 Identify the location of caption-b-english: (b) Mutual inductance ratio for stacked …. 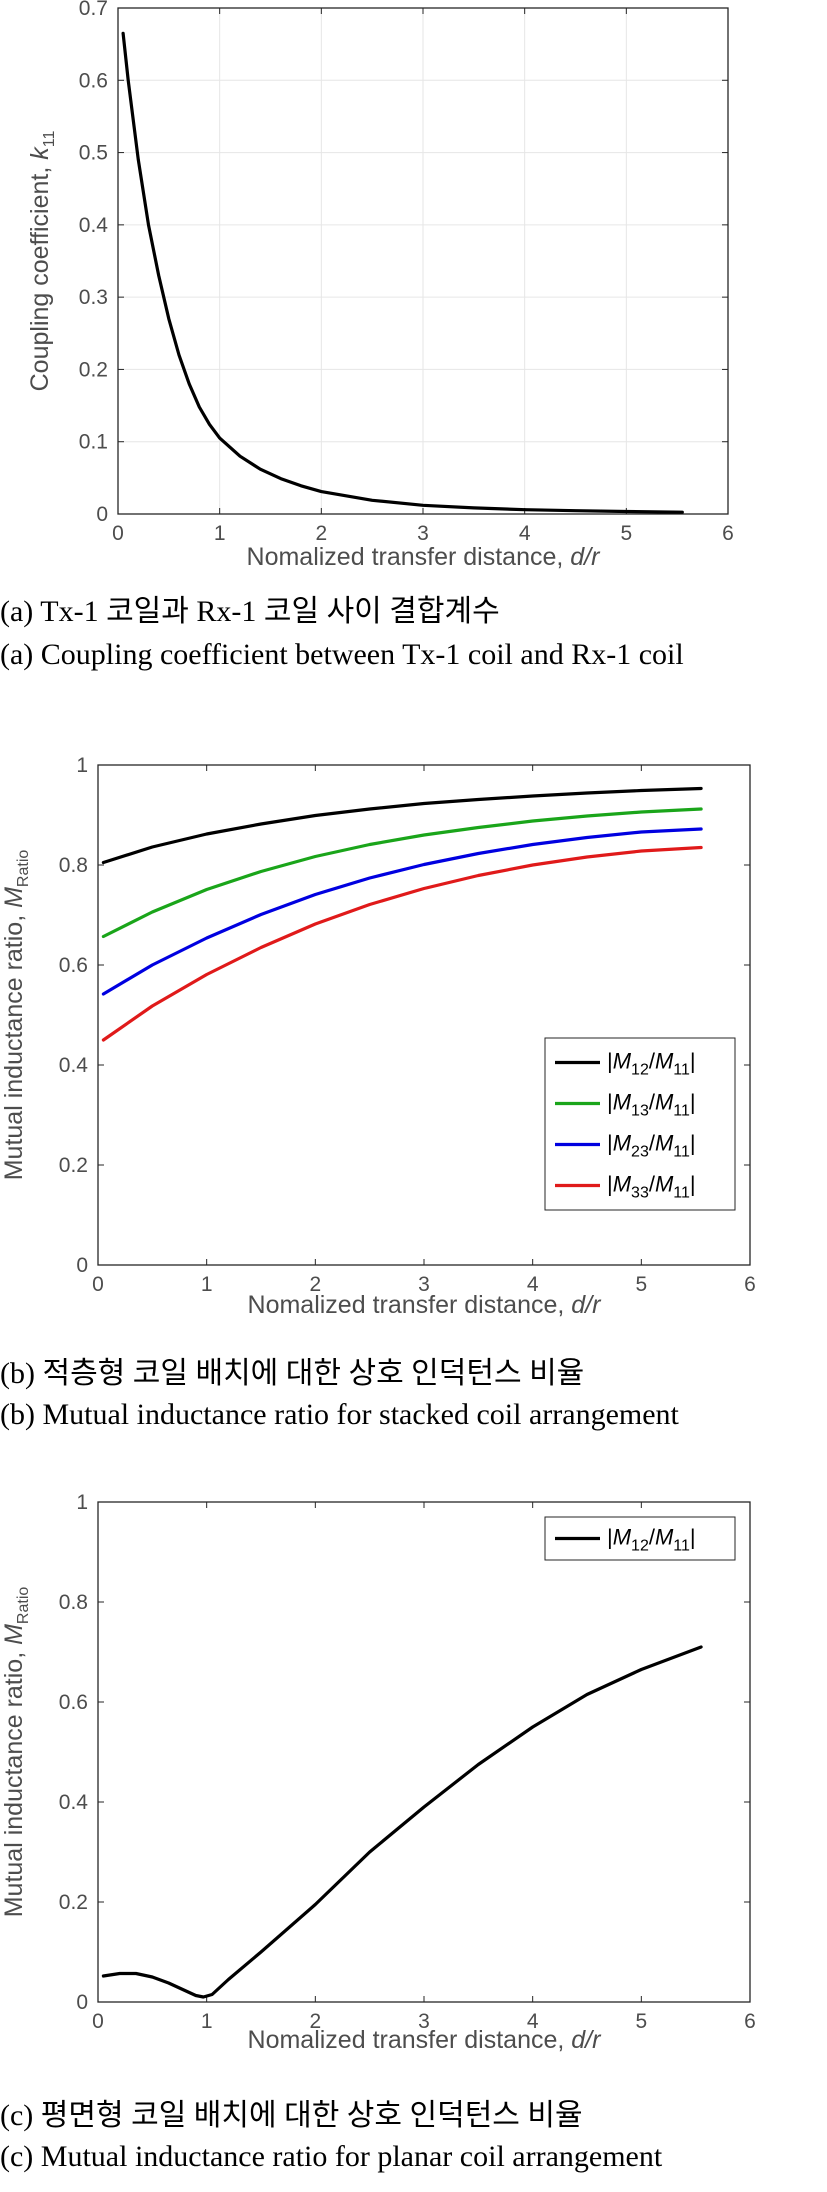
(339, 1414).